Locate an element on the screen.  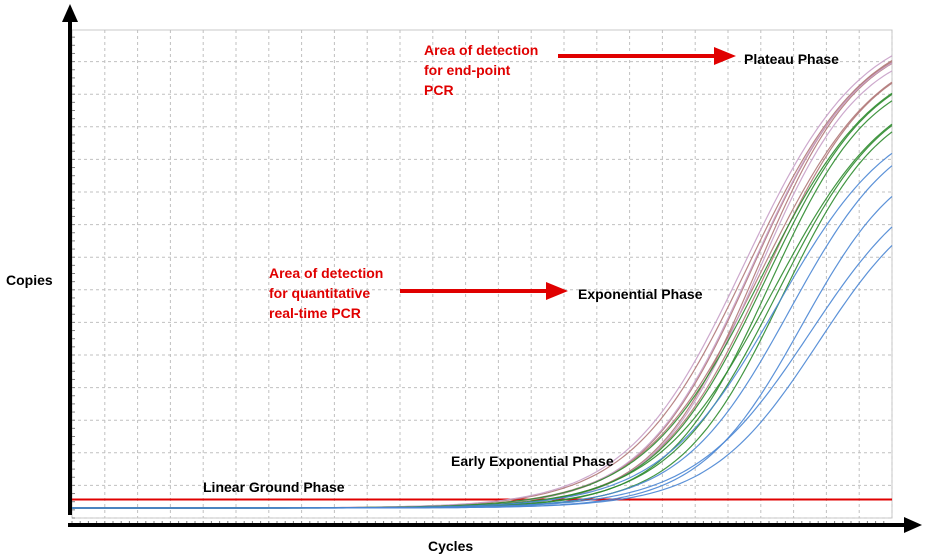
x-axis-label: Cycles is located at coordinates (450, 546).